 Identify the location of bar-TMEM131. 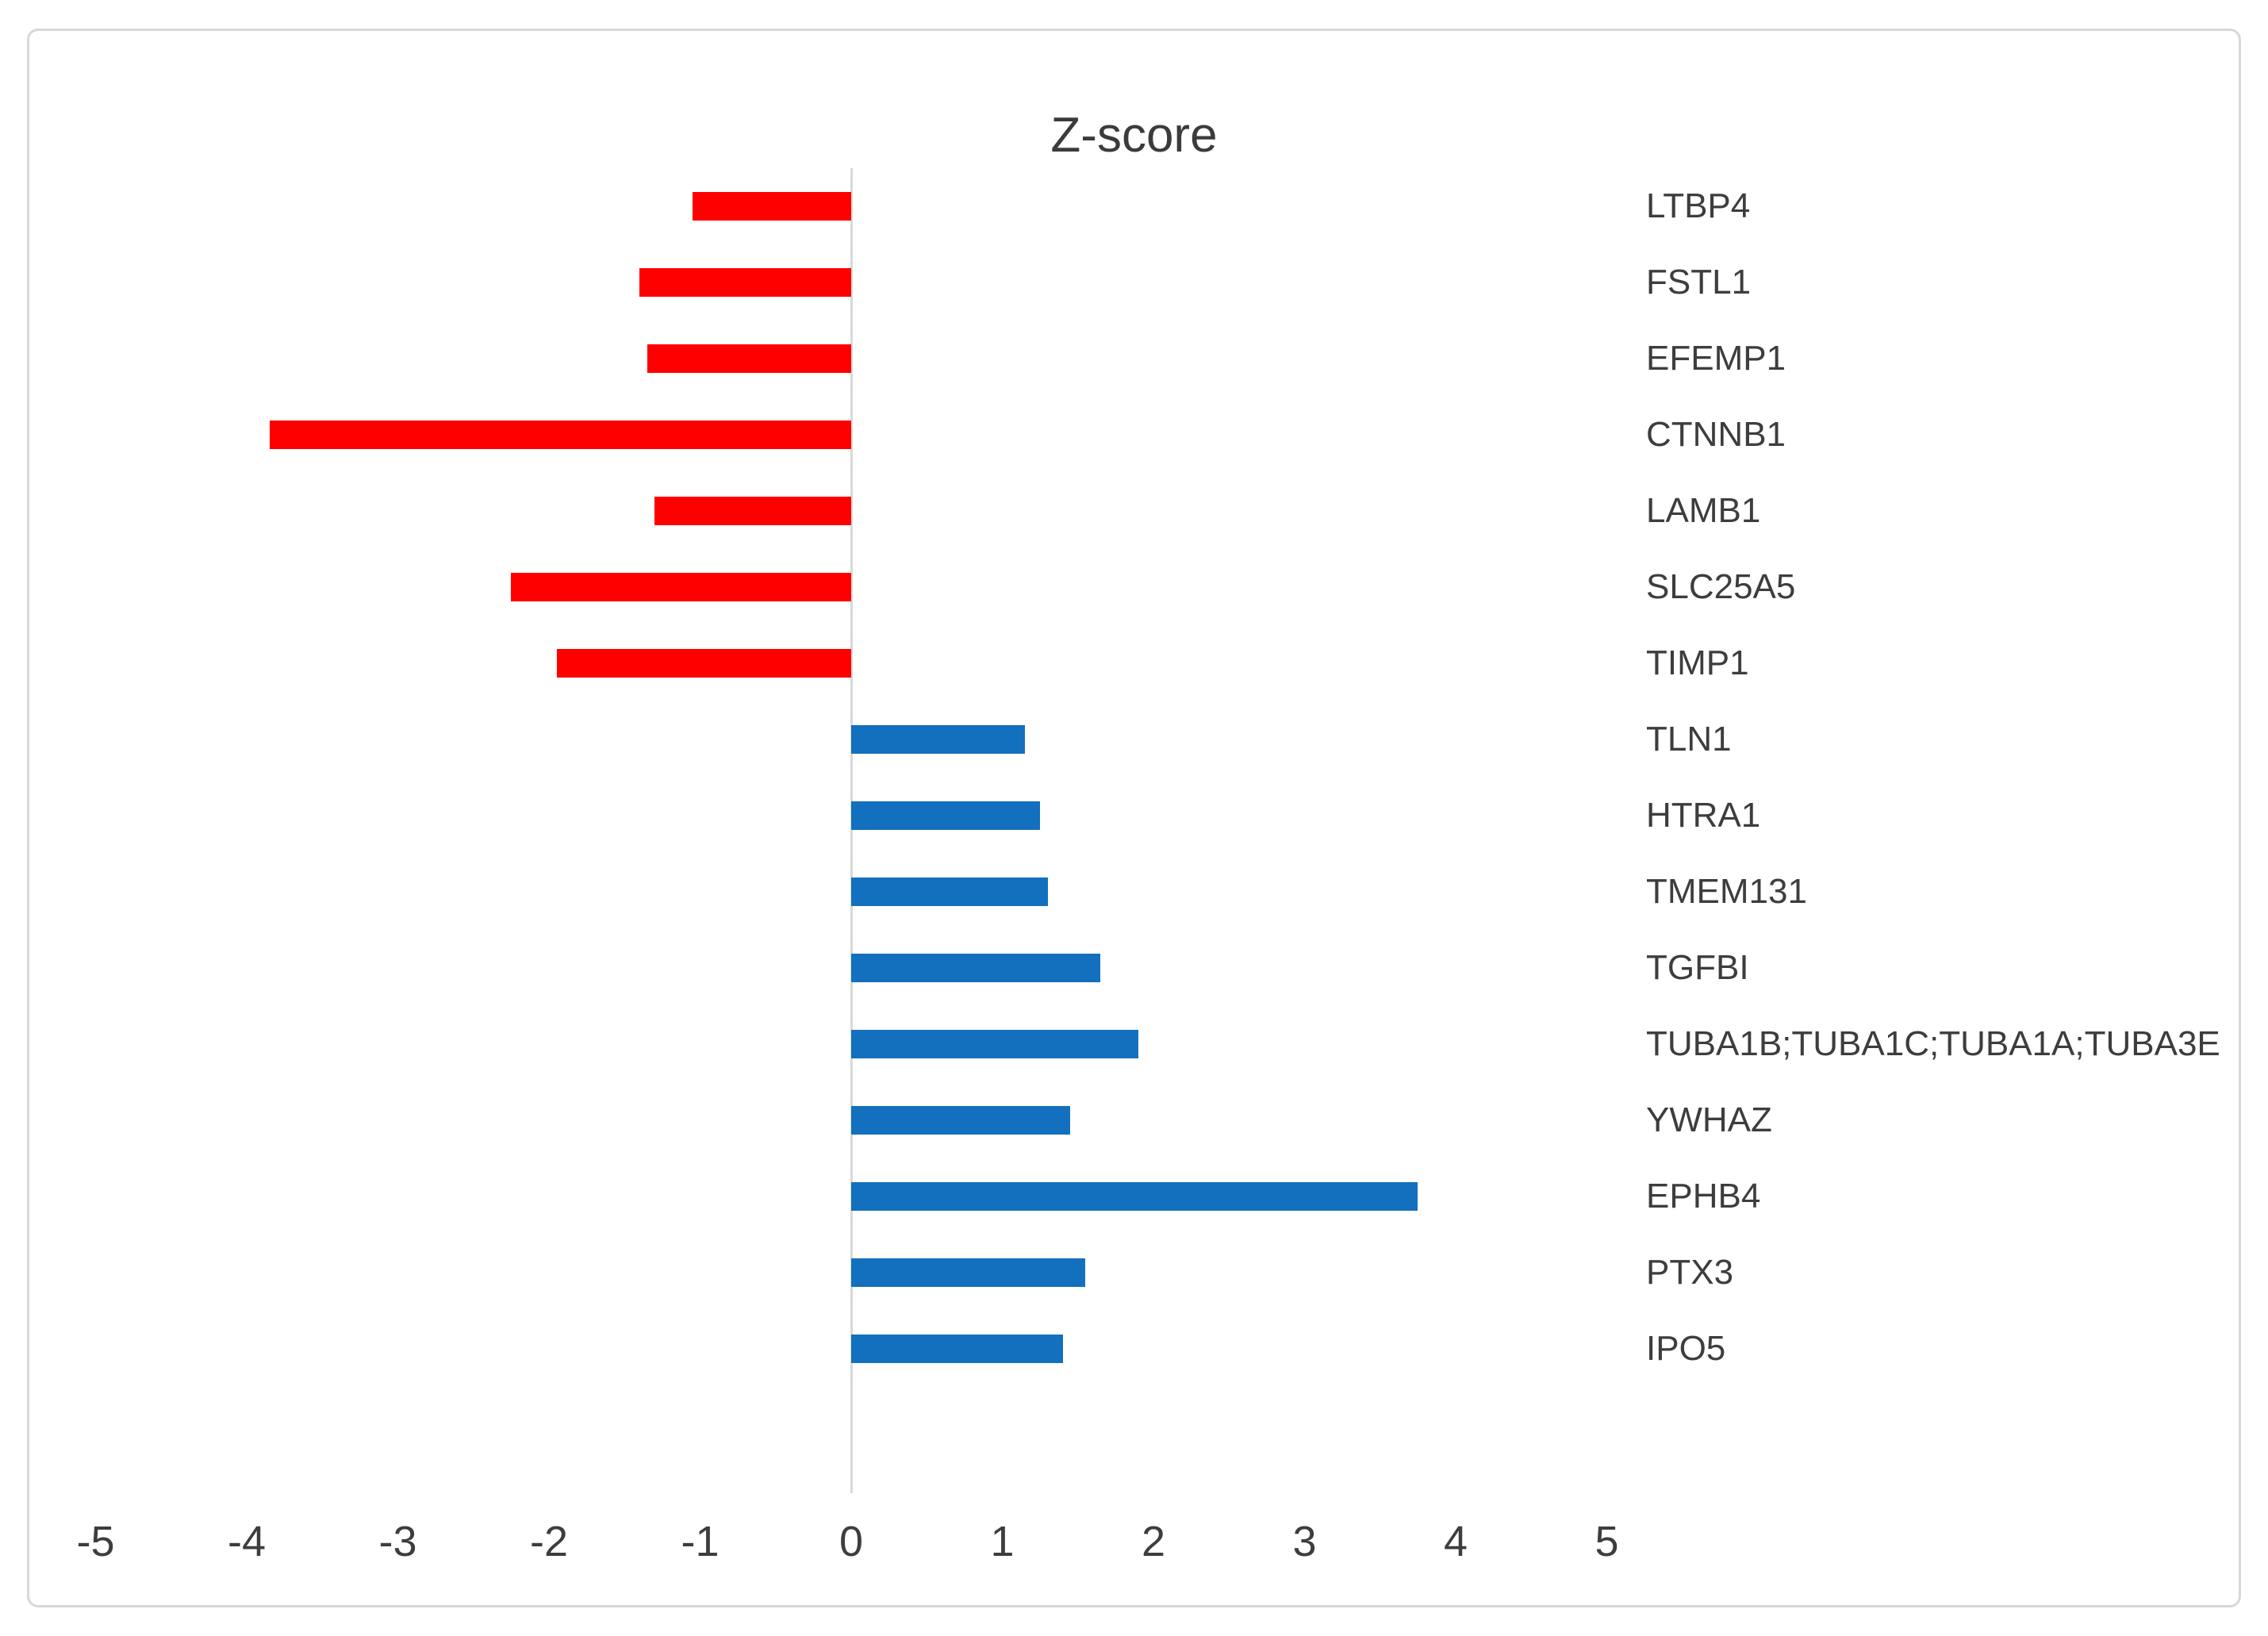
(950, 892).